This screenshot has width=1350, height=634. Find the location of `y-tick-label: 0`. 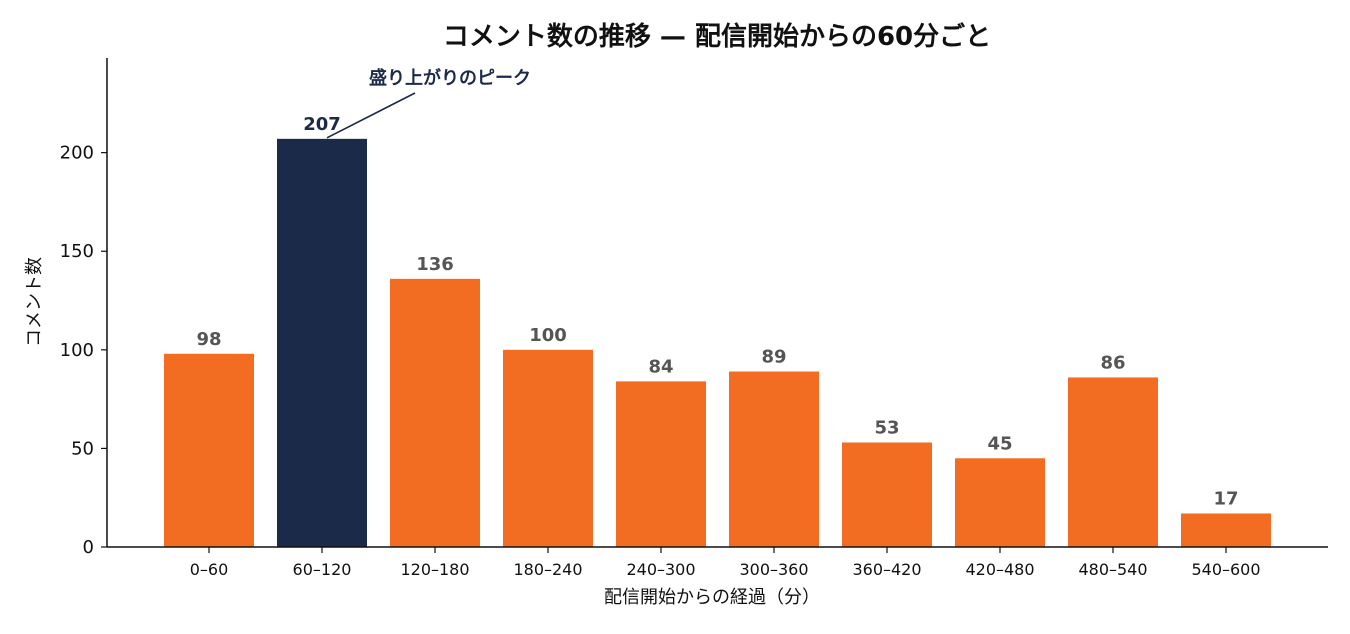

y-tick-label: 0 is located at coordinates (88, 547).